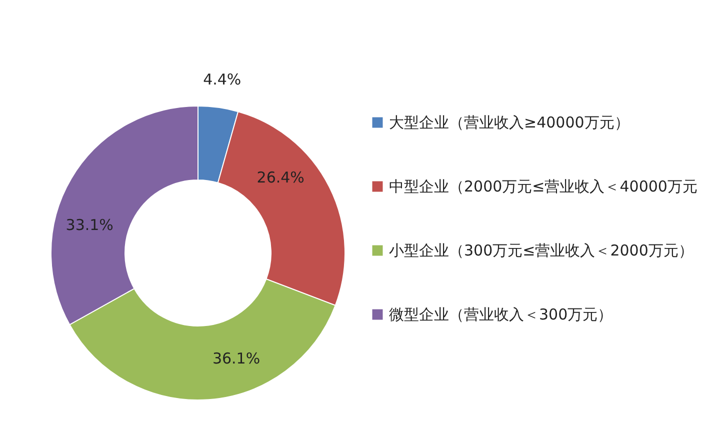 The width and height of the screenshot is (712, 438). I want to click on legend-label: 大型企业（营业收入≥40000万元）, so click(509, 123).